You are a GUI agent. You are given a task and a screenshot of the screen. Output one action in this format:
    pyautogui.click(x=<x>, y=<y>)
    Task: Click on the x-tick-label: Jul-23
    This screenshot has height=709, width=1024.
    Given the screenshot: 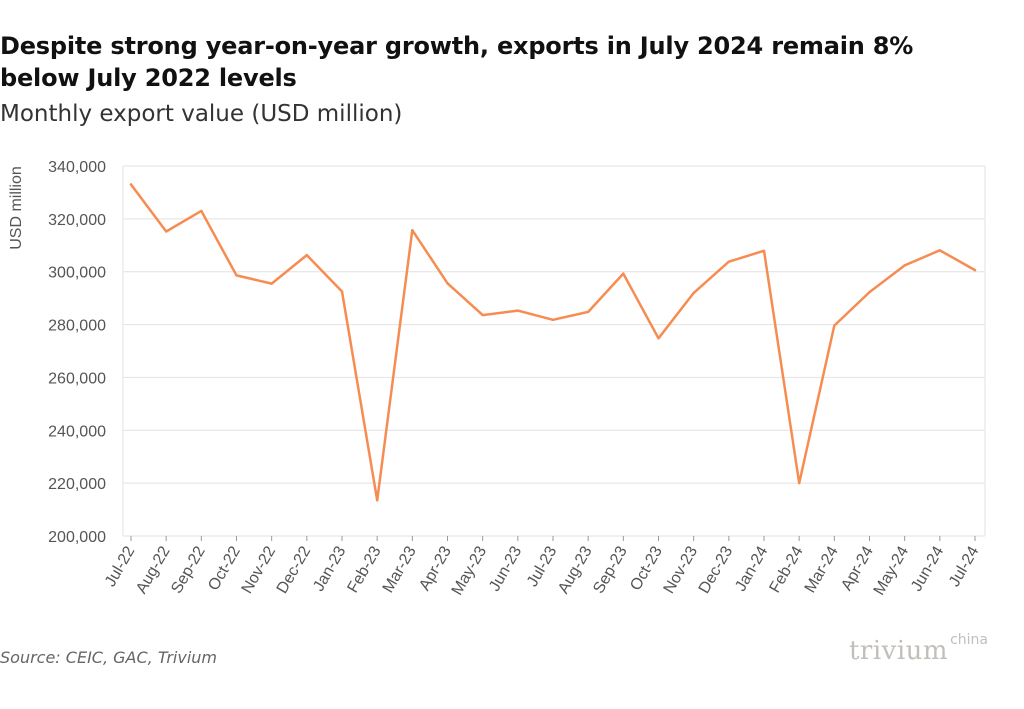 What is the action you would take?
    pyautogui.click(x=542, y=566)
    